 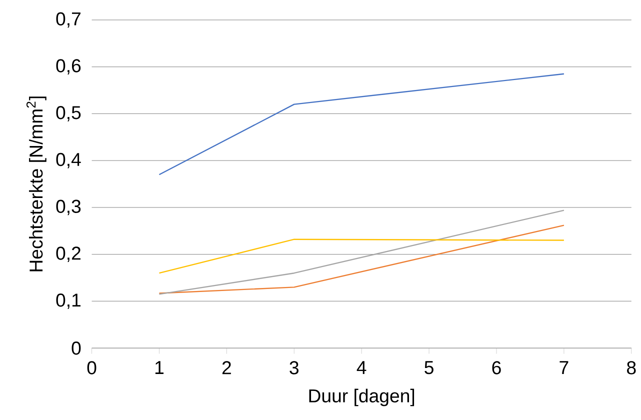 I want to click on x-tick-label: 7, so click(x=564, y=367).